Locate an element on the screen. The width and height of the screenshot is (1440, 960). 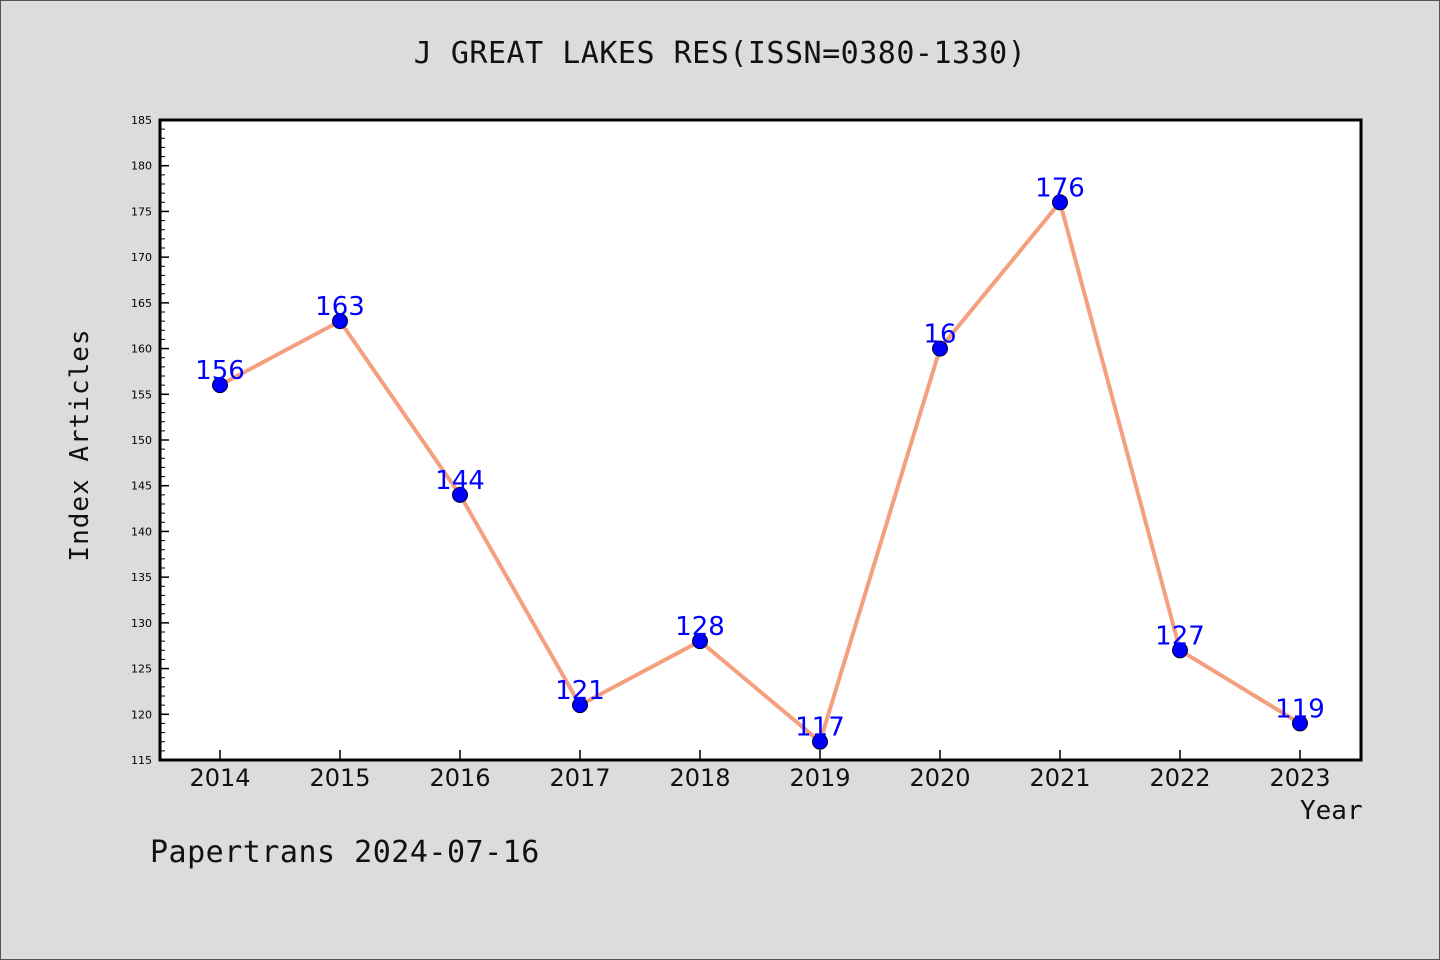
y-tick-label: 185 is located at coordinates (141, 120).